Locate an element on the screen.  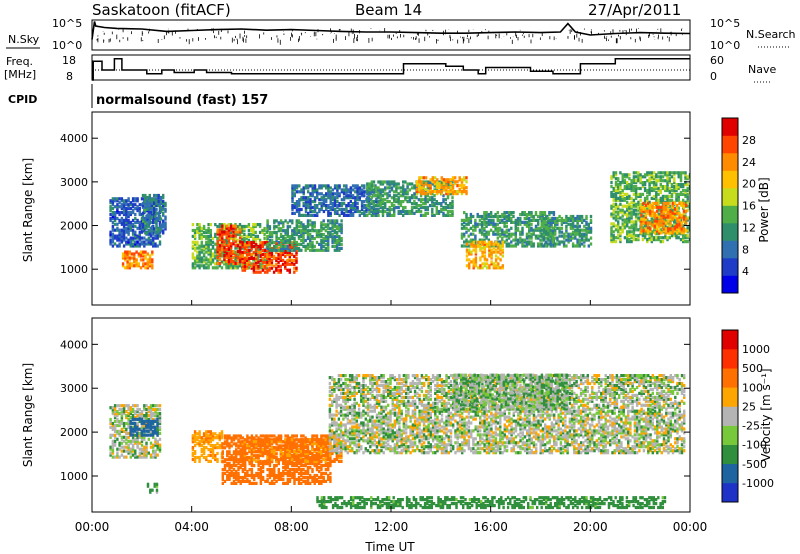
beam-label: Beam 14 is located at coordinates (388, 10).